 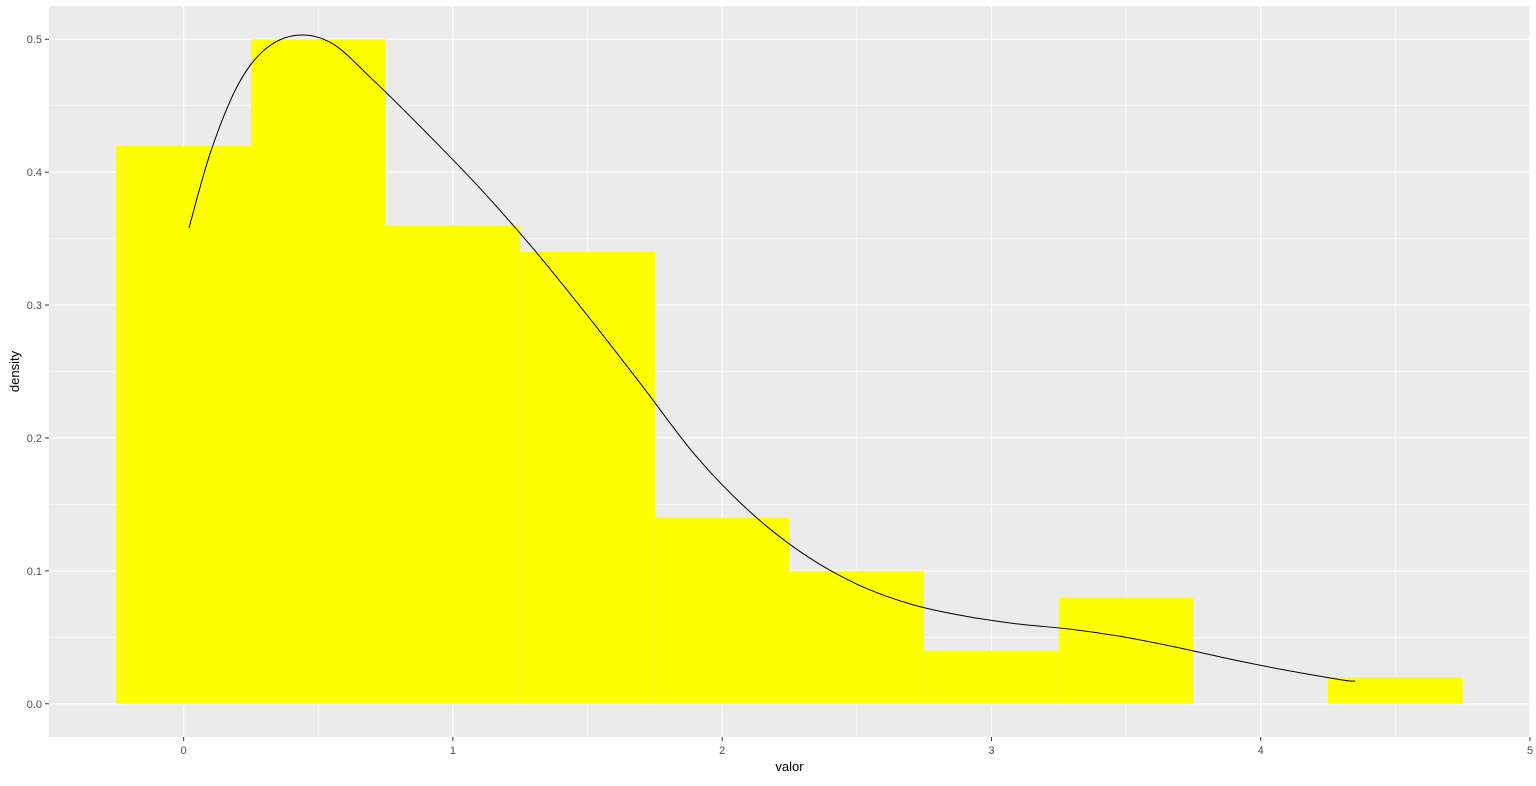 I want to click on x-tick-label: 0, so click(x=184, y=751).